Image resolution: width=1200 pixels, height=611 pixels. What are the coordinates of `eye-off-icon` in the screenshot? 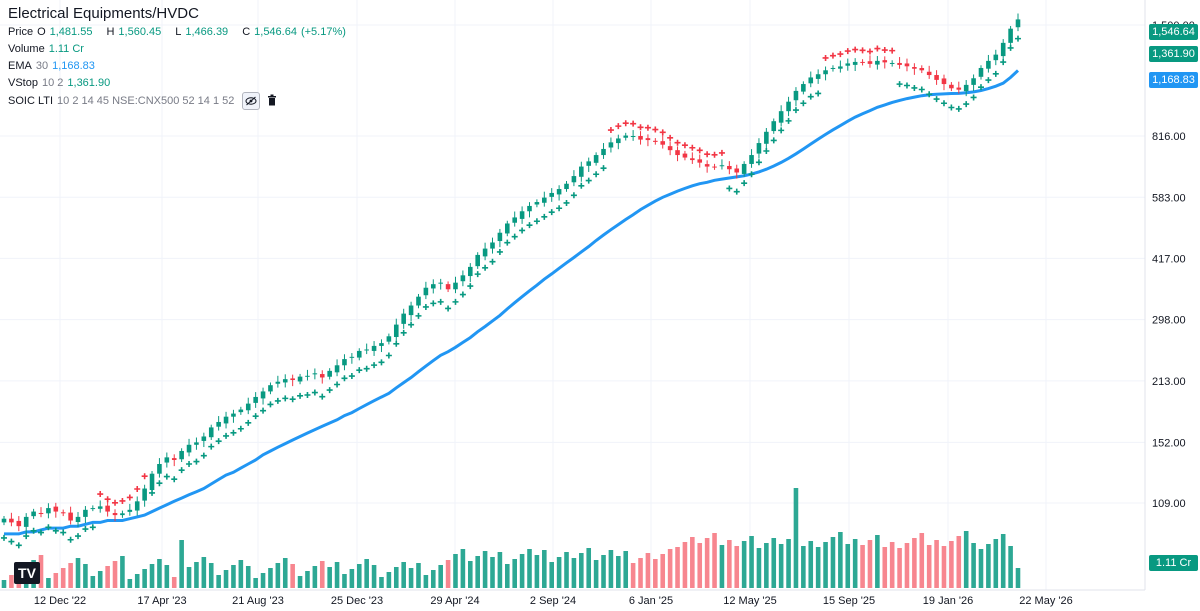 It's located at (251, 101).